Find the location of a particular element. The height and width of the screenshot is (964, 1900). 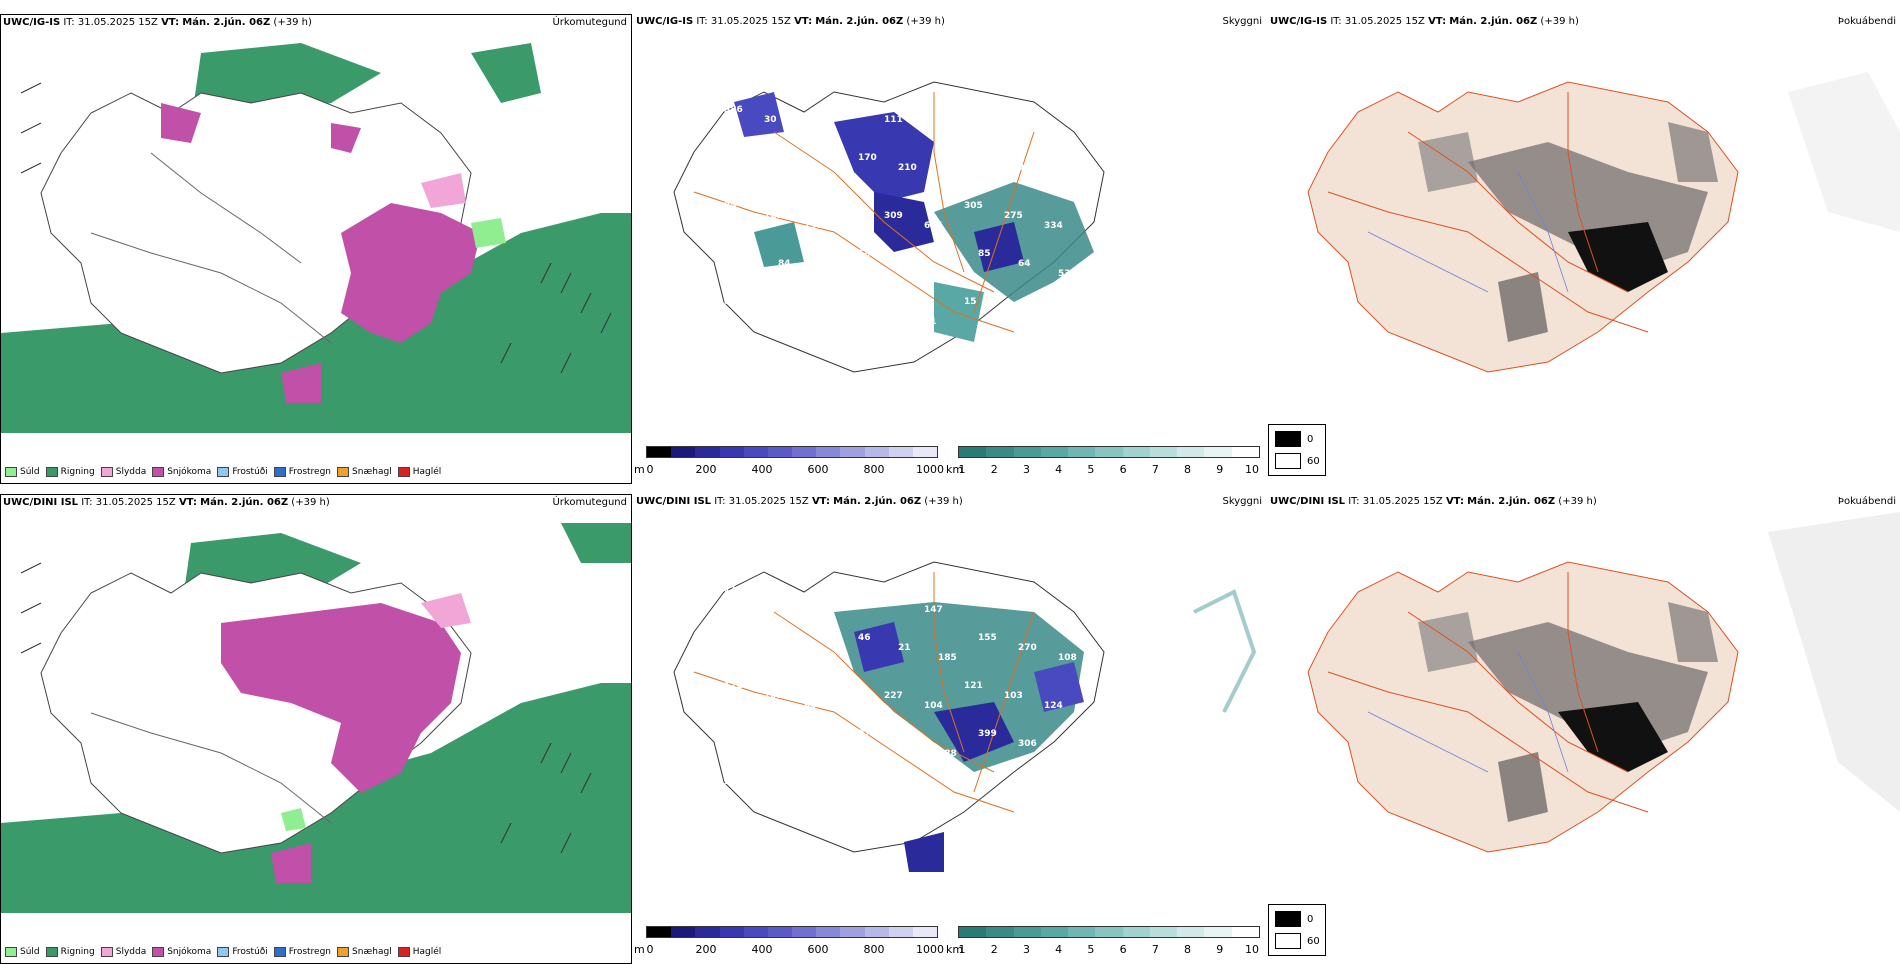

fog-legend-bottom: 0 60 is located at coordinates (1297, 930).